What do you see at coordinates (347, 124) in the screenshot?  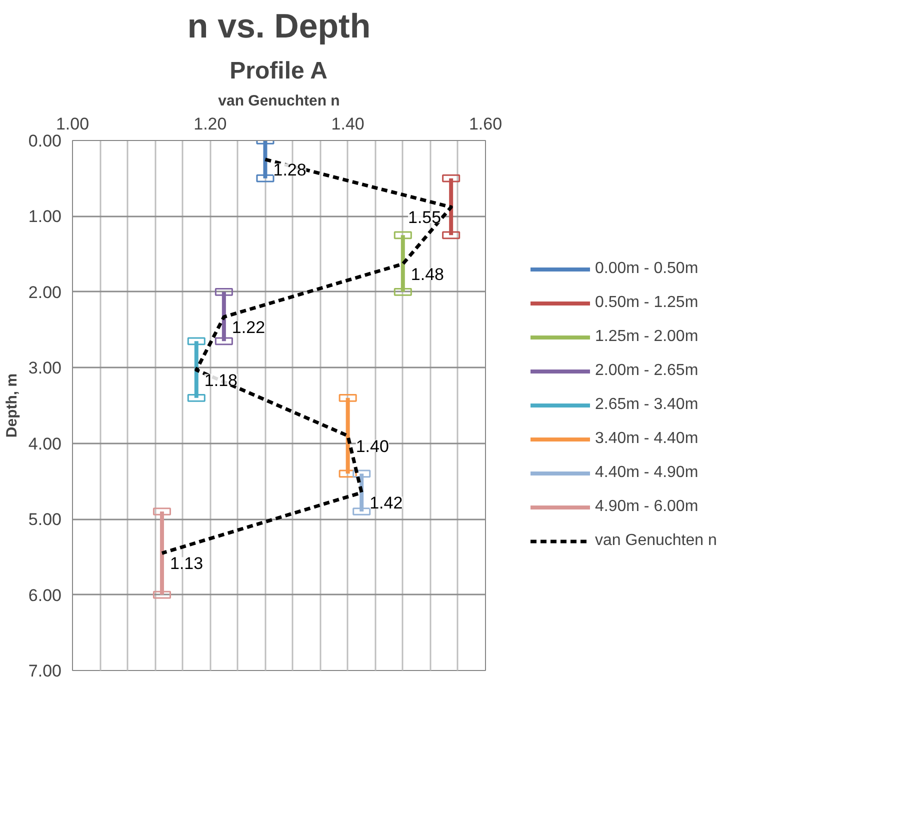 I see `x-tick-label: 1.40` at bounding box center [347, 124].